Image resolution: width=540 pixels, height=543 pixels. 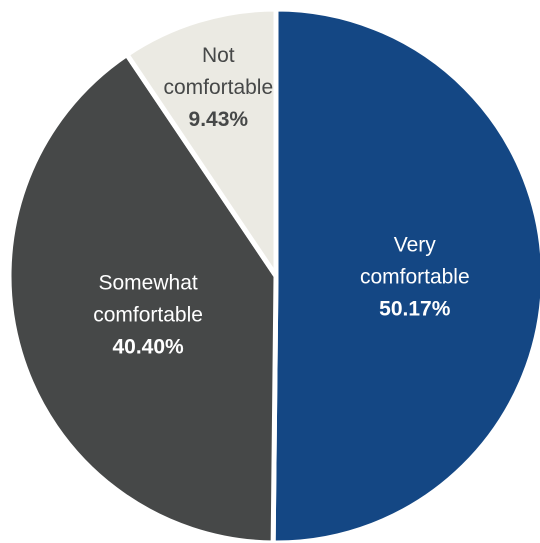 What do you see at coordinates (218, 55) in the screenshot?
I see `slice-label-line: Not` at bounding box center [218, 55].